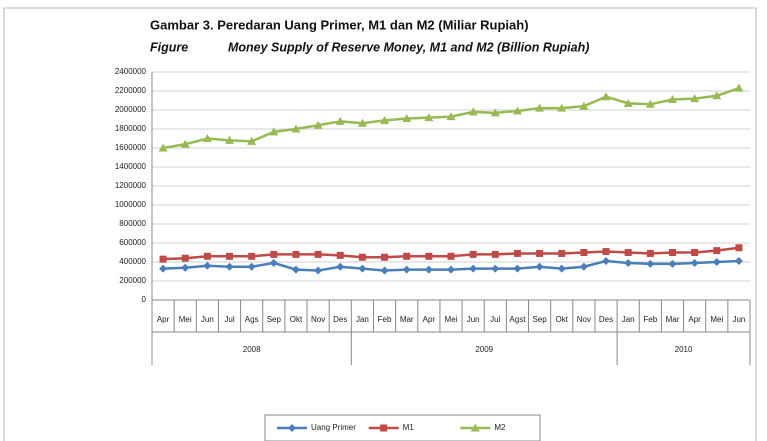 This screenshot has width=767, height=441. What do you see at coordinates (684, 349) in the screenshot?
I see `group-label: 2010` at bounding box center [684, 349].